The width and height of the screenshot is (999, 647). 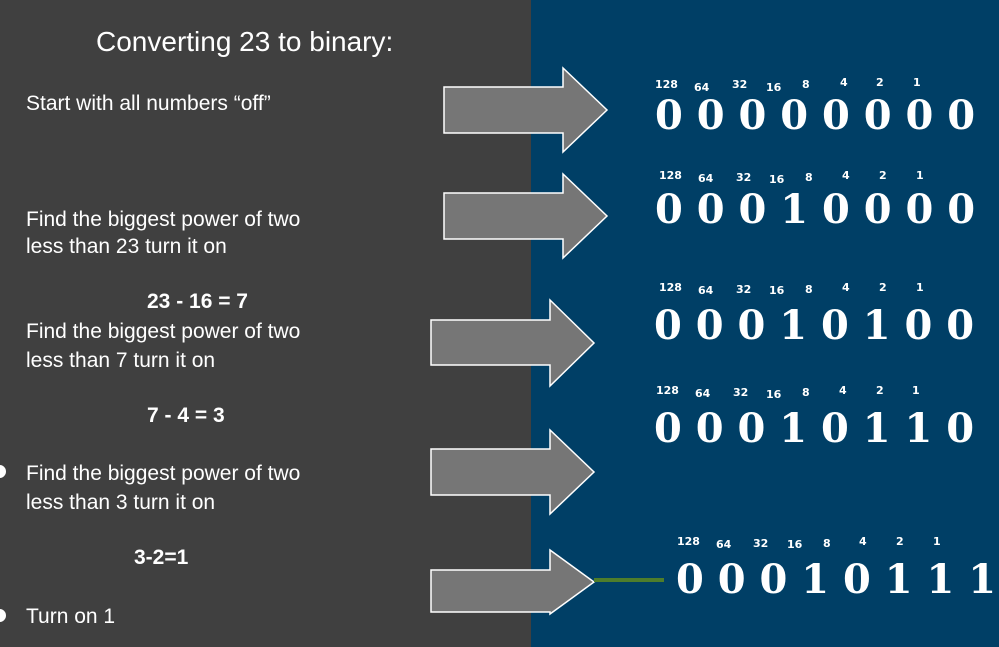 What do you see at coordinates (186, 415) in the screenshot?
I see `equation-7-minus-4: 7 - 4 = 3` at bounding box center [186, 415].